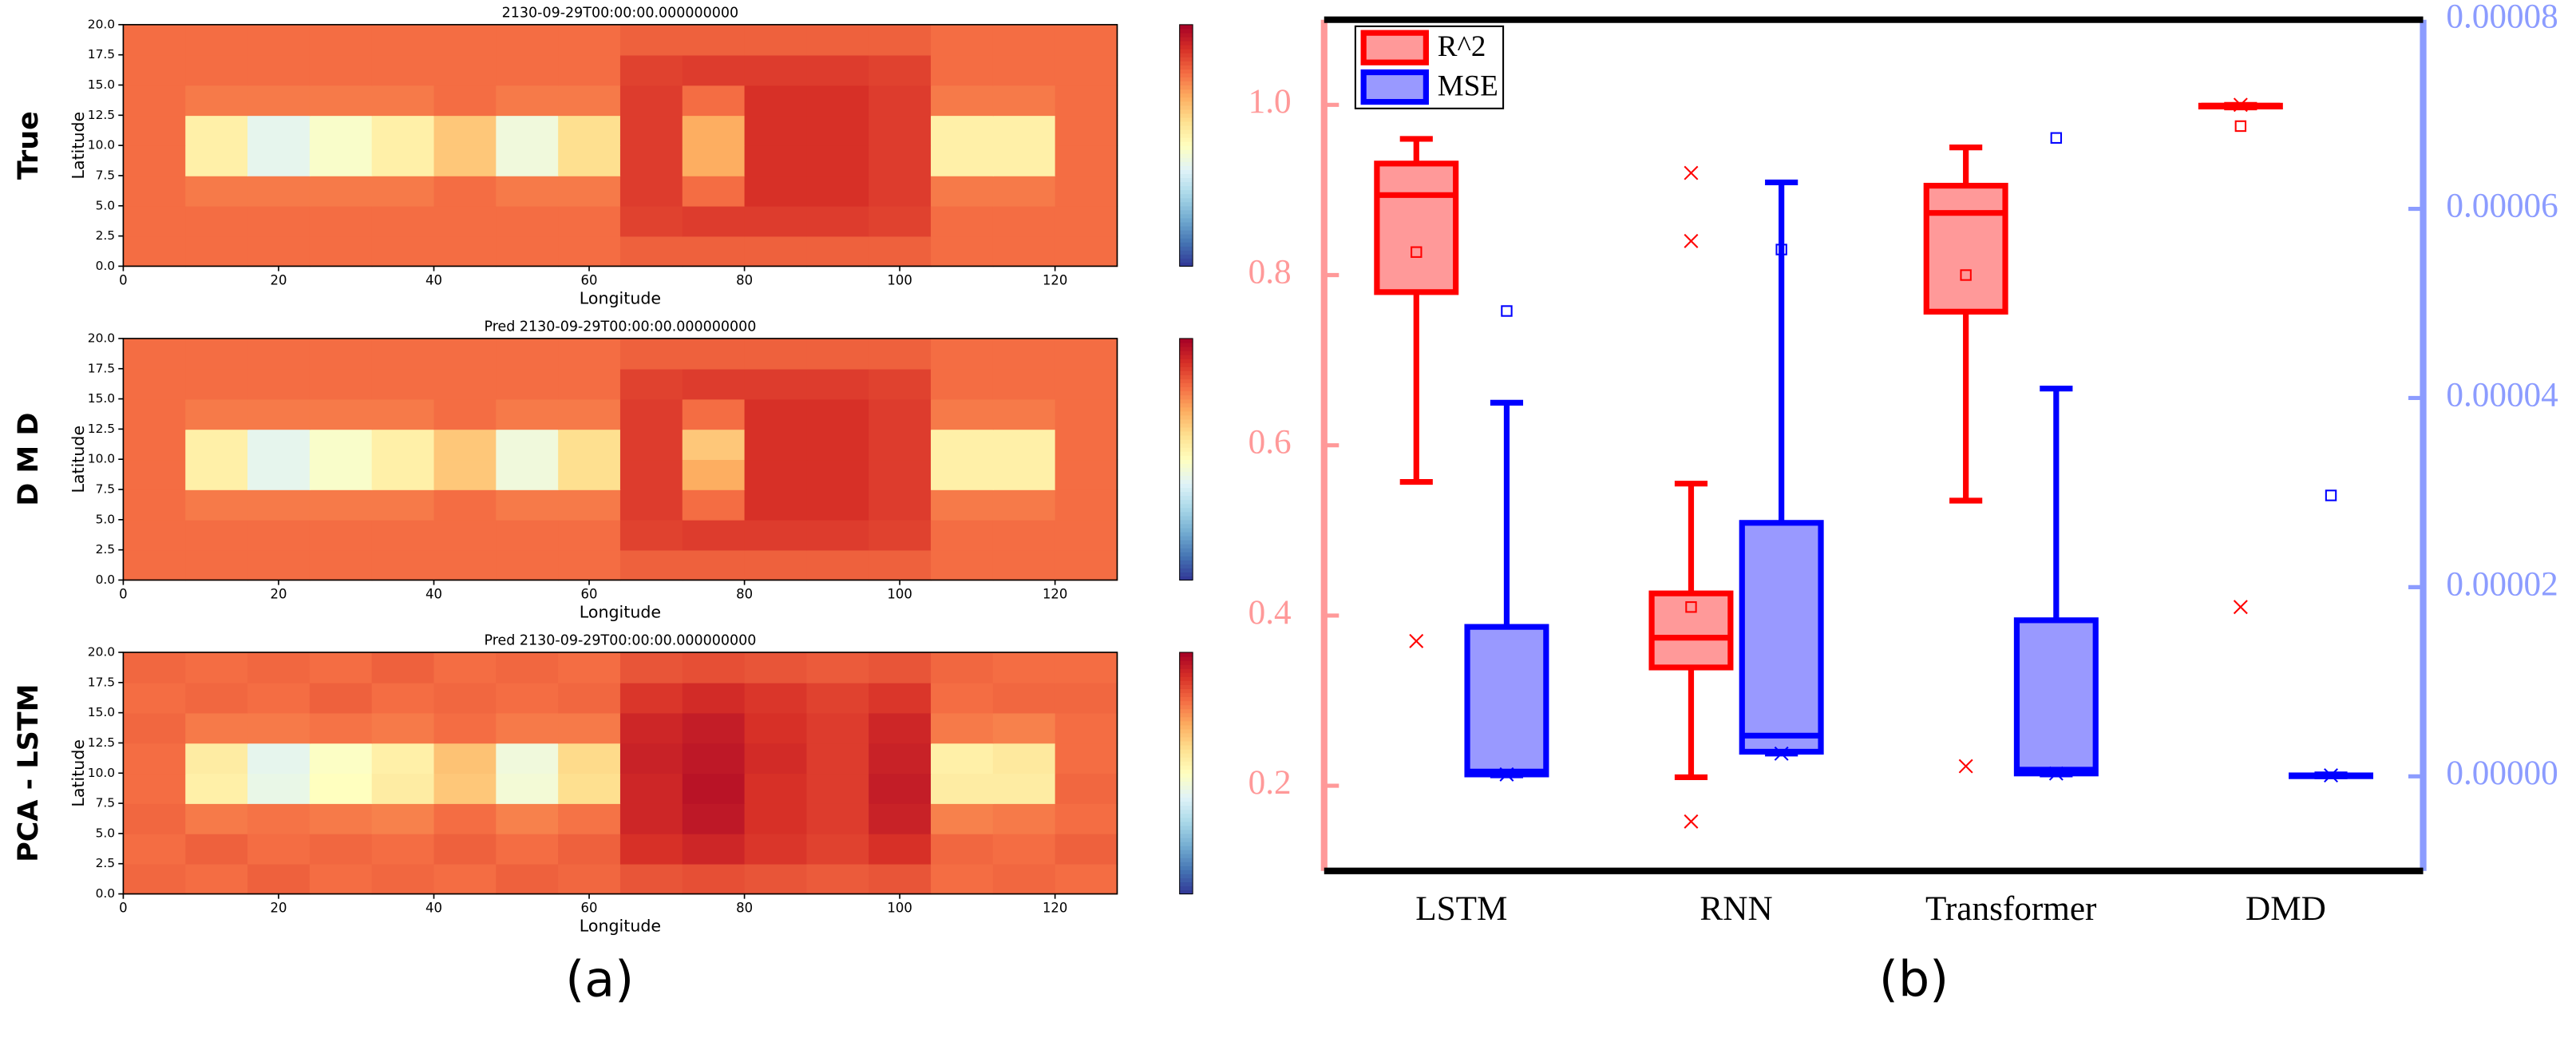 Image resolution: width=2576 pixels, height=1038 pixels. I want to click on y-tick-label: 15.0, so click(102, 398).